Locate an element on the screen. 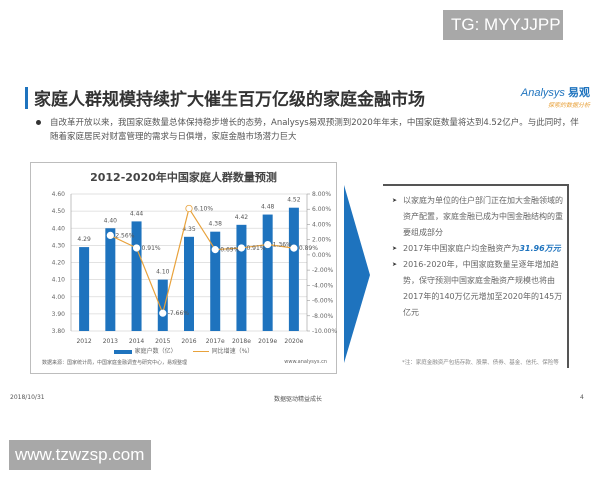 The height and width of the screenshot is (480, 600). svg-text: 4.00% is located at coordinates (321, 224).